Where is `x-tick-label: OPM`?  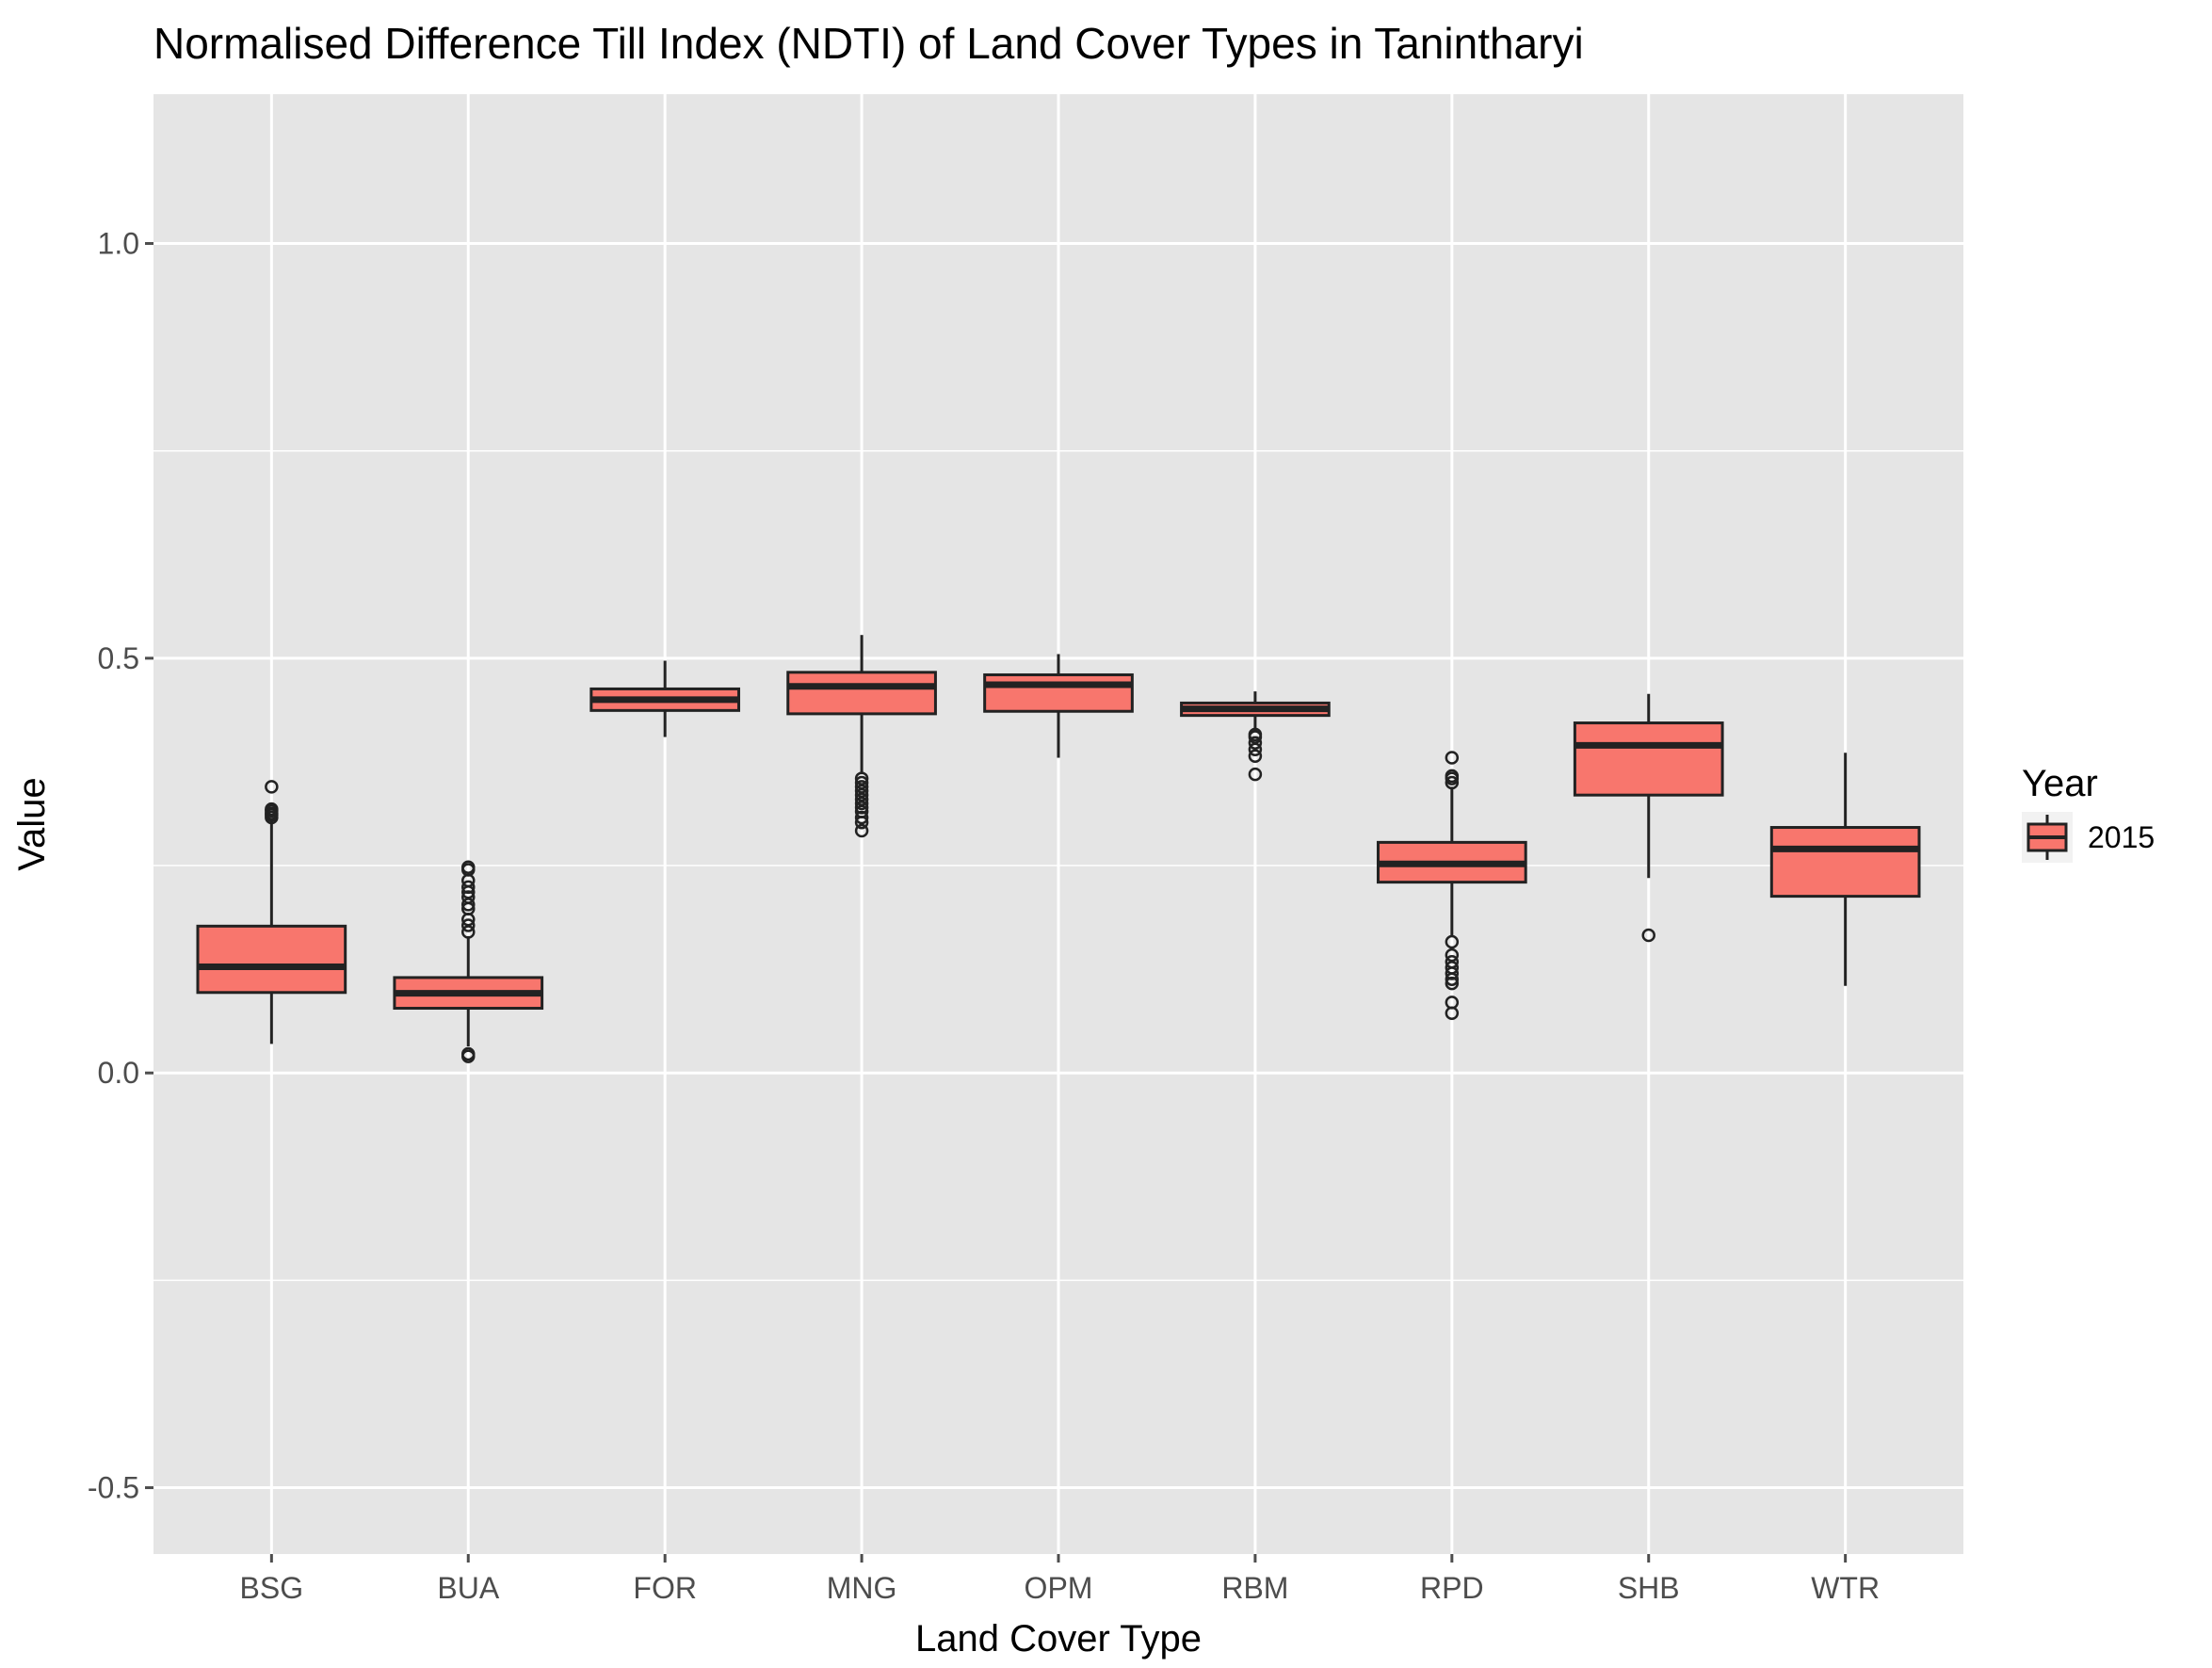 x-tick-label: OPM is located at coordinates (1059, 1588).